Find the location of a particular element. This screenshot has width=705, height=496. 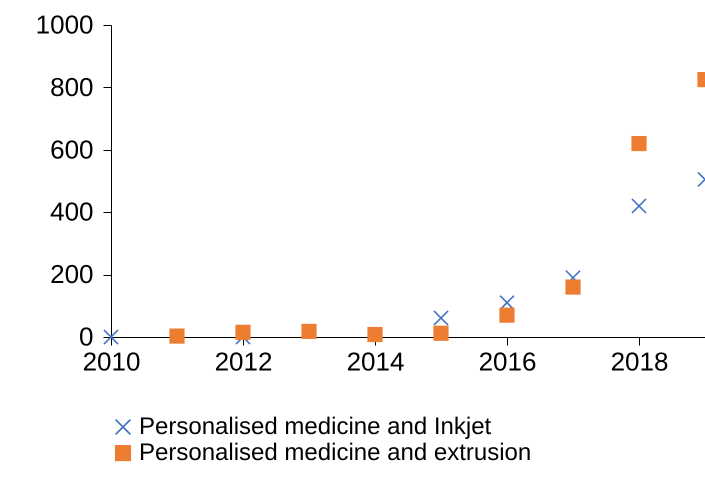

legend-label: Personalised medicine and Inkjet is located at coordinates (315, 426).